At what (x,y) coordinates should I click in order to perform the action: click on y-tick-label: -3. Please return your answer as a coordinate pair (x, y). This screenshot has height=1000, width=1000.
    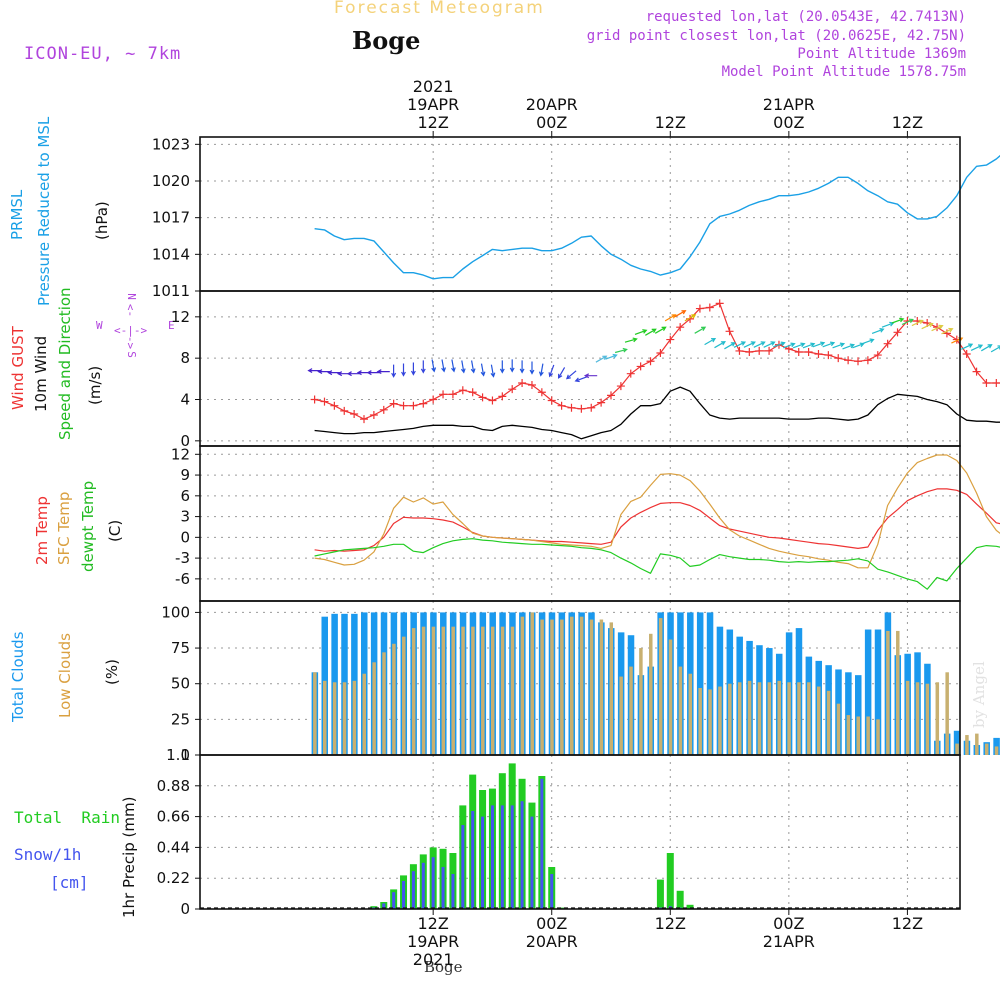
    Looking at the image, I should click on (182, 558).